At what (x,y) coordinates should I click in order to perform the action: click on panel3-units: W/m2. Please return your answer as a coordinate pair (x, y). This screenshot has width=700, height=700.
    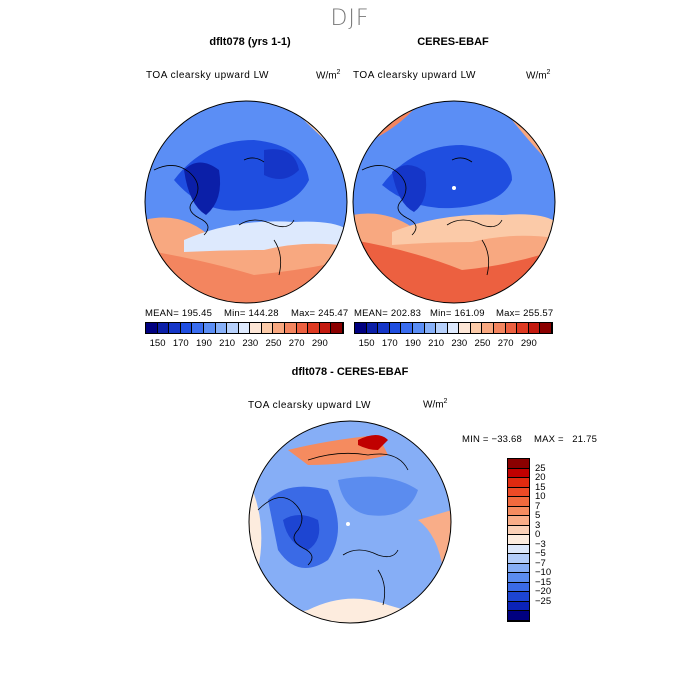
    Looking at the image, I should click on (435, 404).